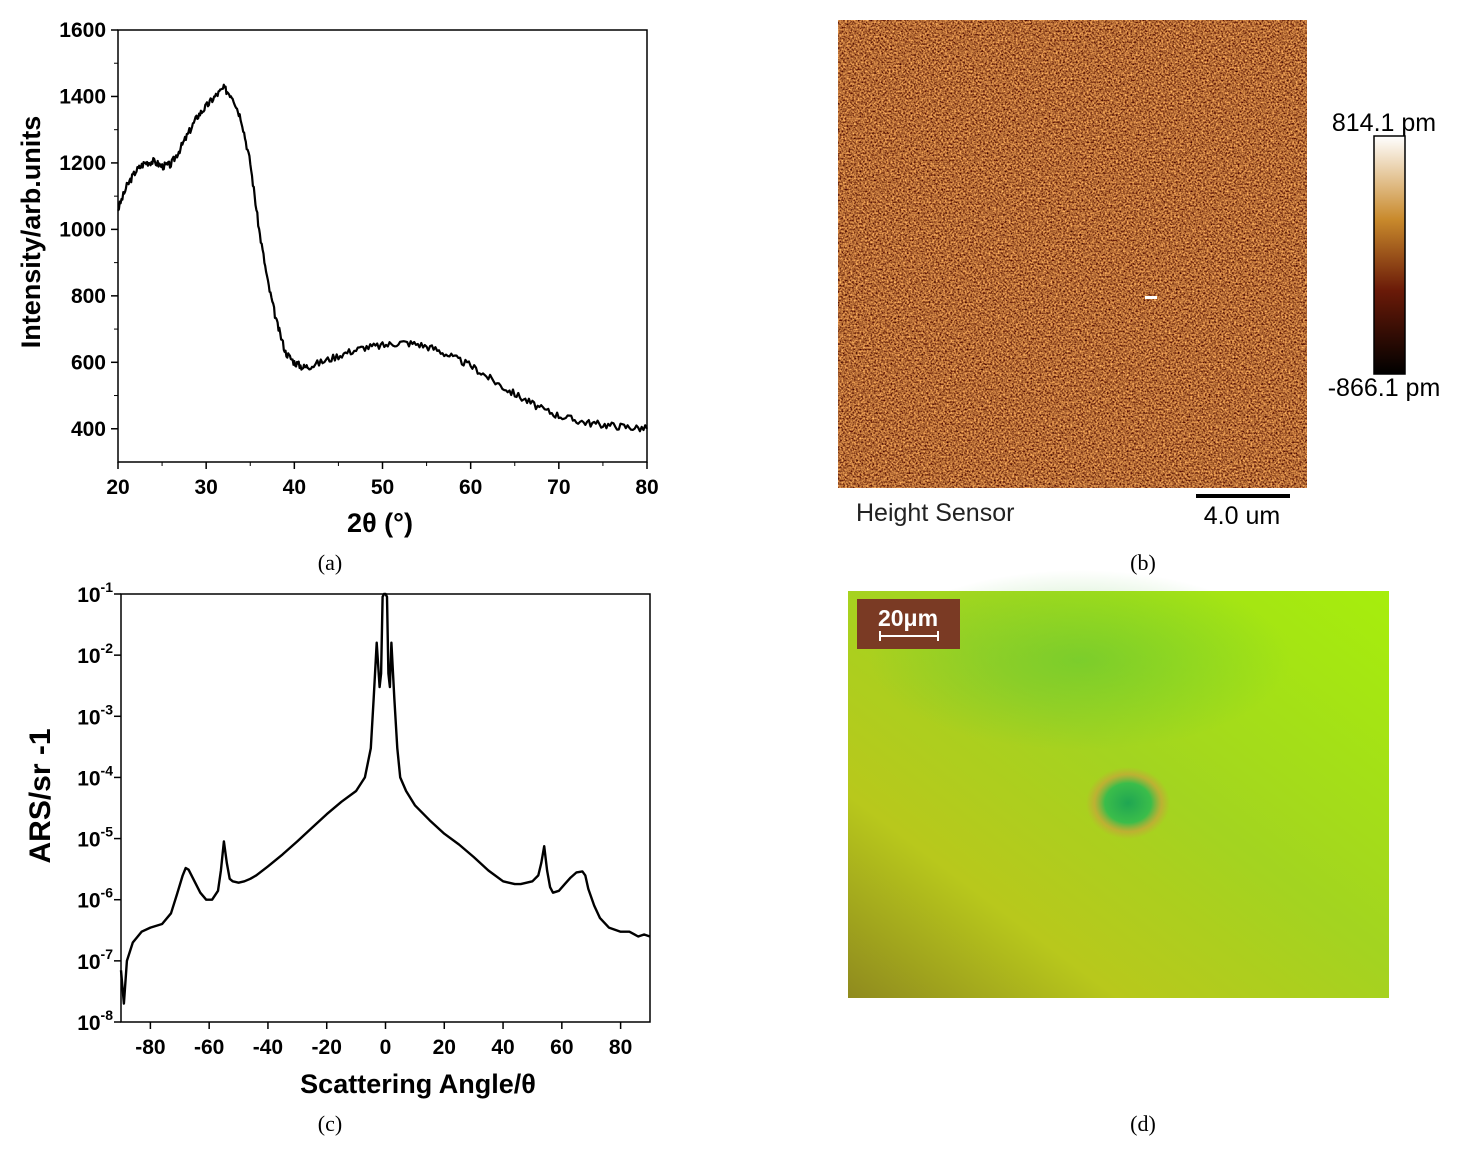  Describe the element at coordinates (1143, 1123) in the screenshot. I see `panel-label: (d)` at that location.